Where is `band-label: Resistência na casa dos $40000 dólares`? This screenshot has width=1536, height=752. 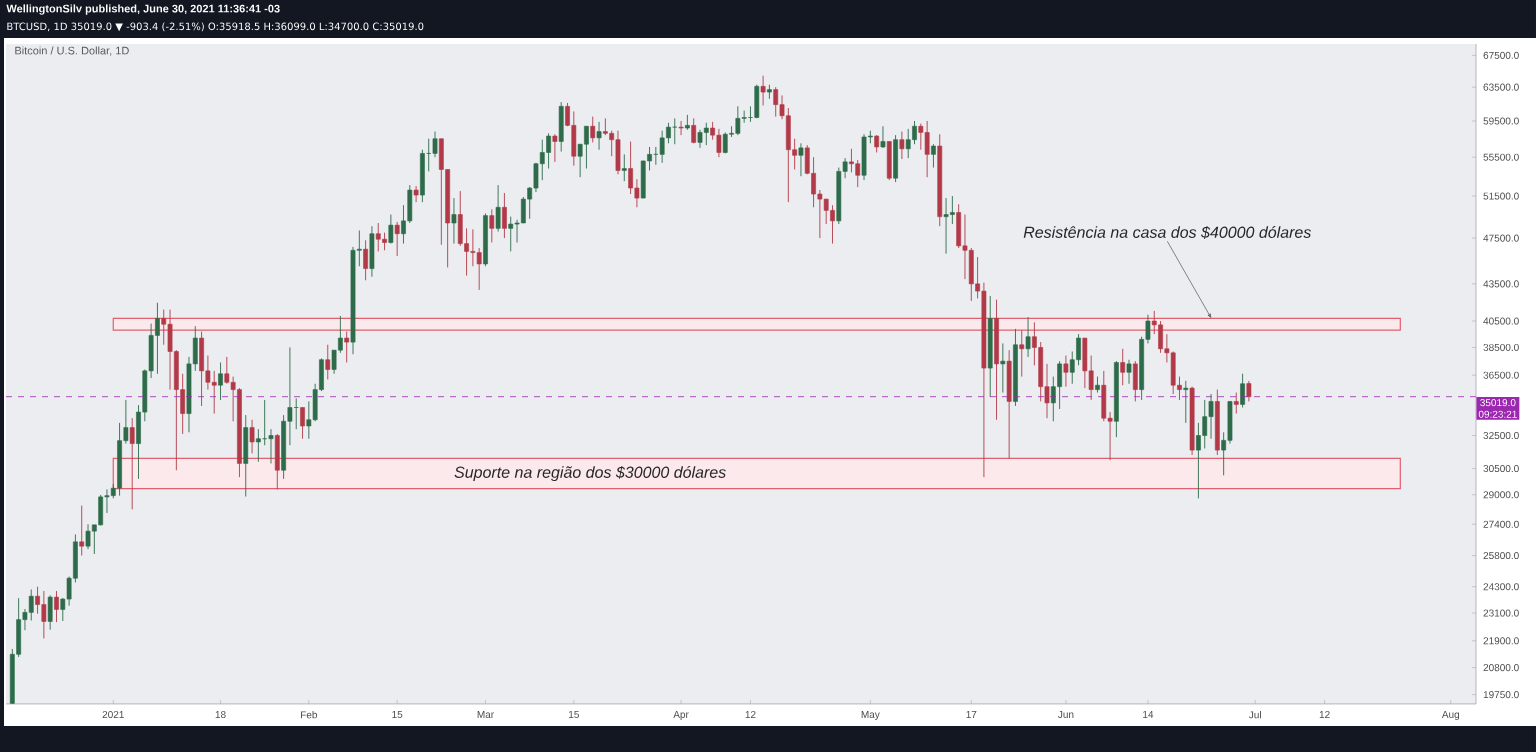
band-label: Resistência na casa dos $40000 dólares is located at coordinates (1167, 232).